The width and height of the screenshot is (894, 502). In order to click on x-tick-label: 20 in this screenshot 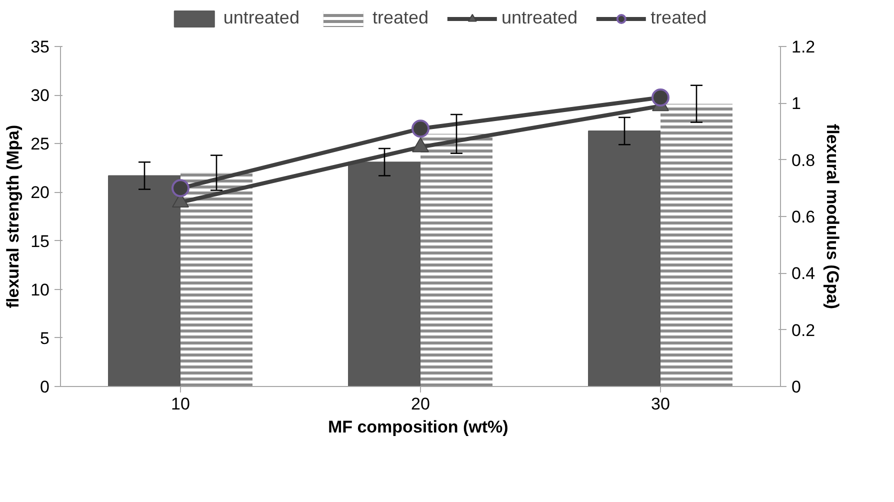, I will do `click(420, 404)`.